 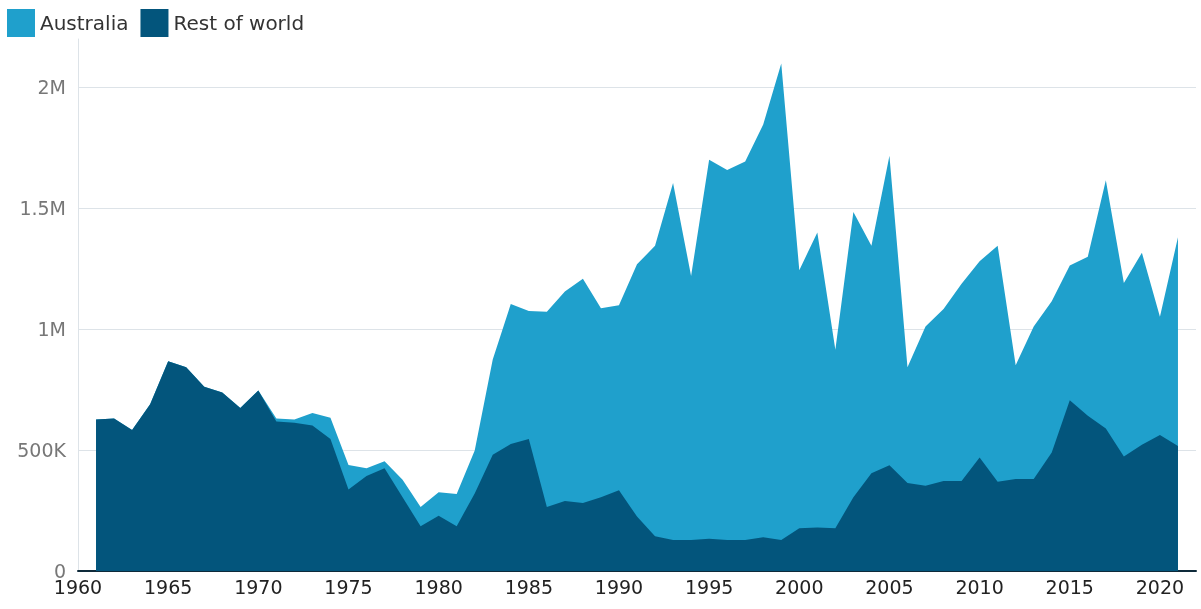 I want to click on x-tick-label: 2000, so click(x=799, y=586).